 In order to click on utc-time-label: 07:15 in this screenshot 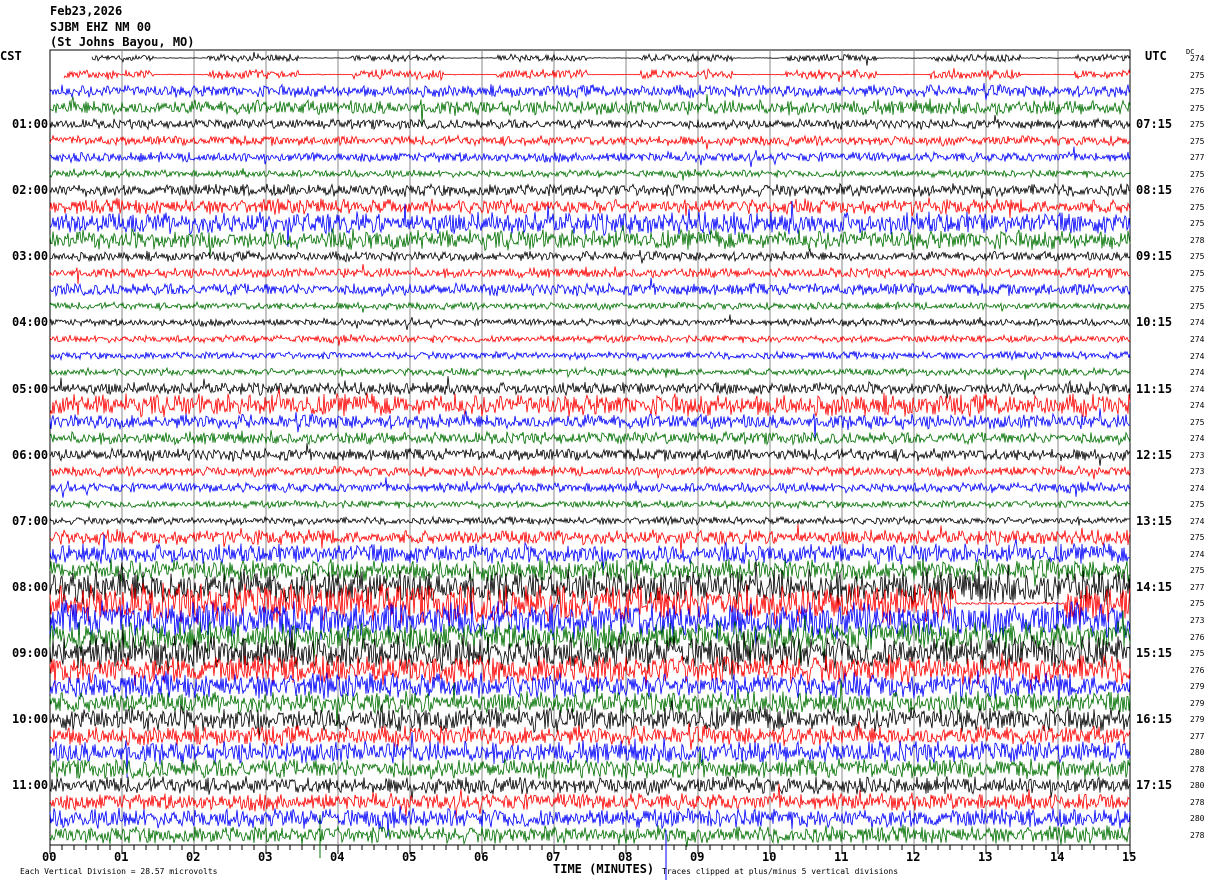, I will do `click(1154, 124)`.